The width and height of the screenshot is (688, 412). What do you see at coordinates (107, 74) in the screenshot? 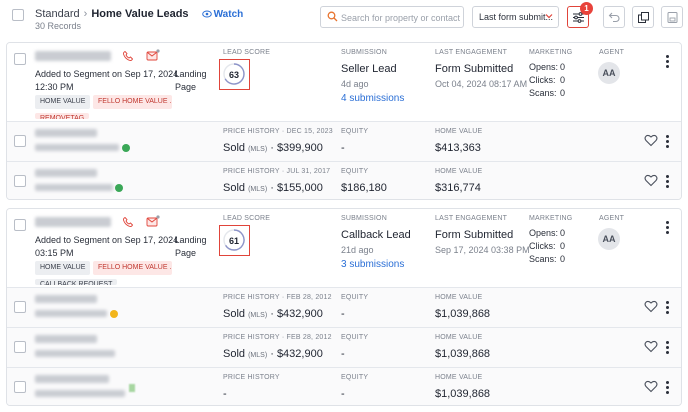
I see `segment-date: Added to Segment on Sep 17, 2024` at bounding box center [107, 74].